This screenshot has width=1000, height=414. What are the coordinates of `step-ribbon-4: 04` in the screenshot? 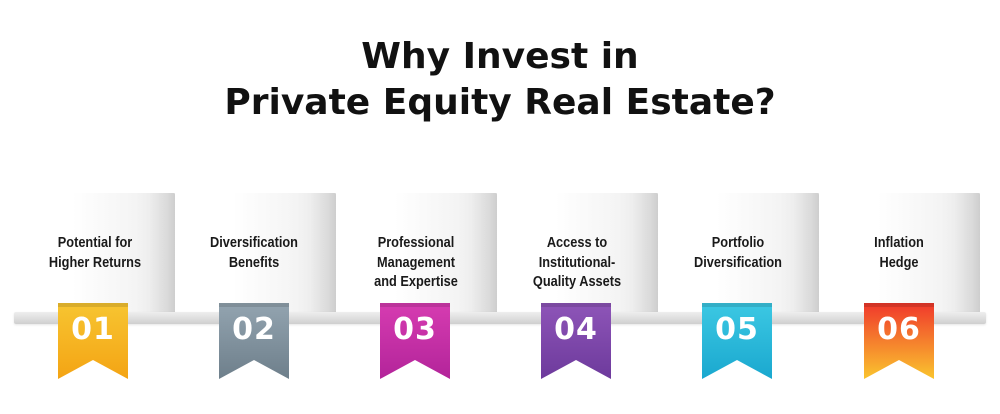 It's located at (576, 341).